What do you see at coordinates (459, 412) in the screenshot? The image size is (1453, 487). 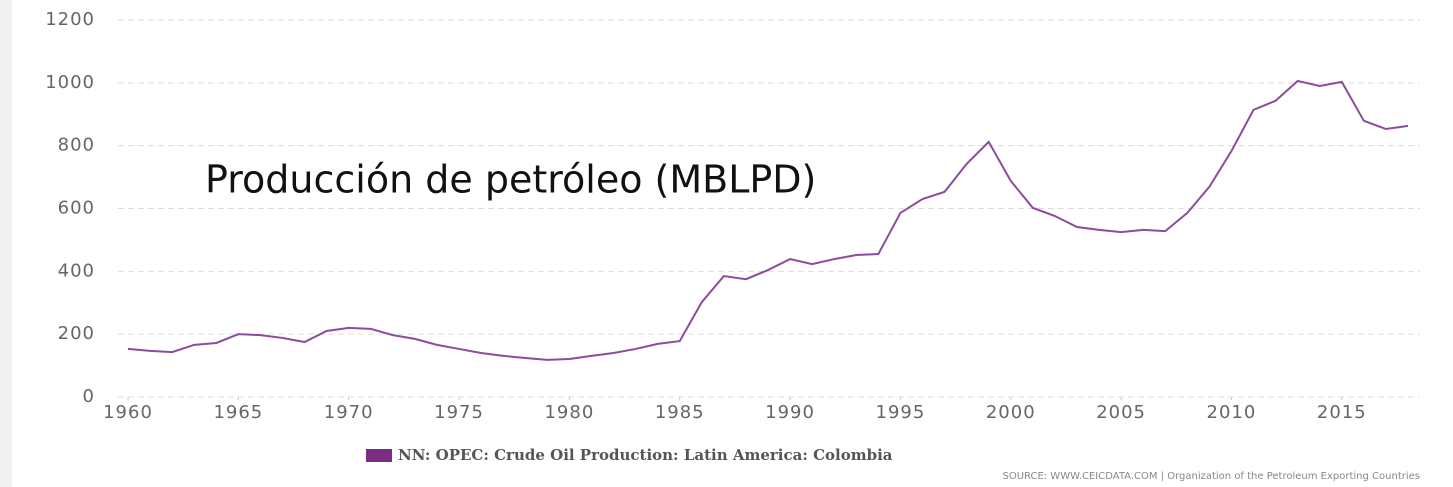 I see `x-tick-label: 1975` at bounding box center [459, 412].